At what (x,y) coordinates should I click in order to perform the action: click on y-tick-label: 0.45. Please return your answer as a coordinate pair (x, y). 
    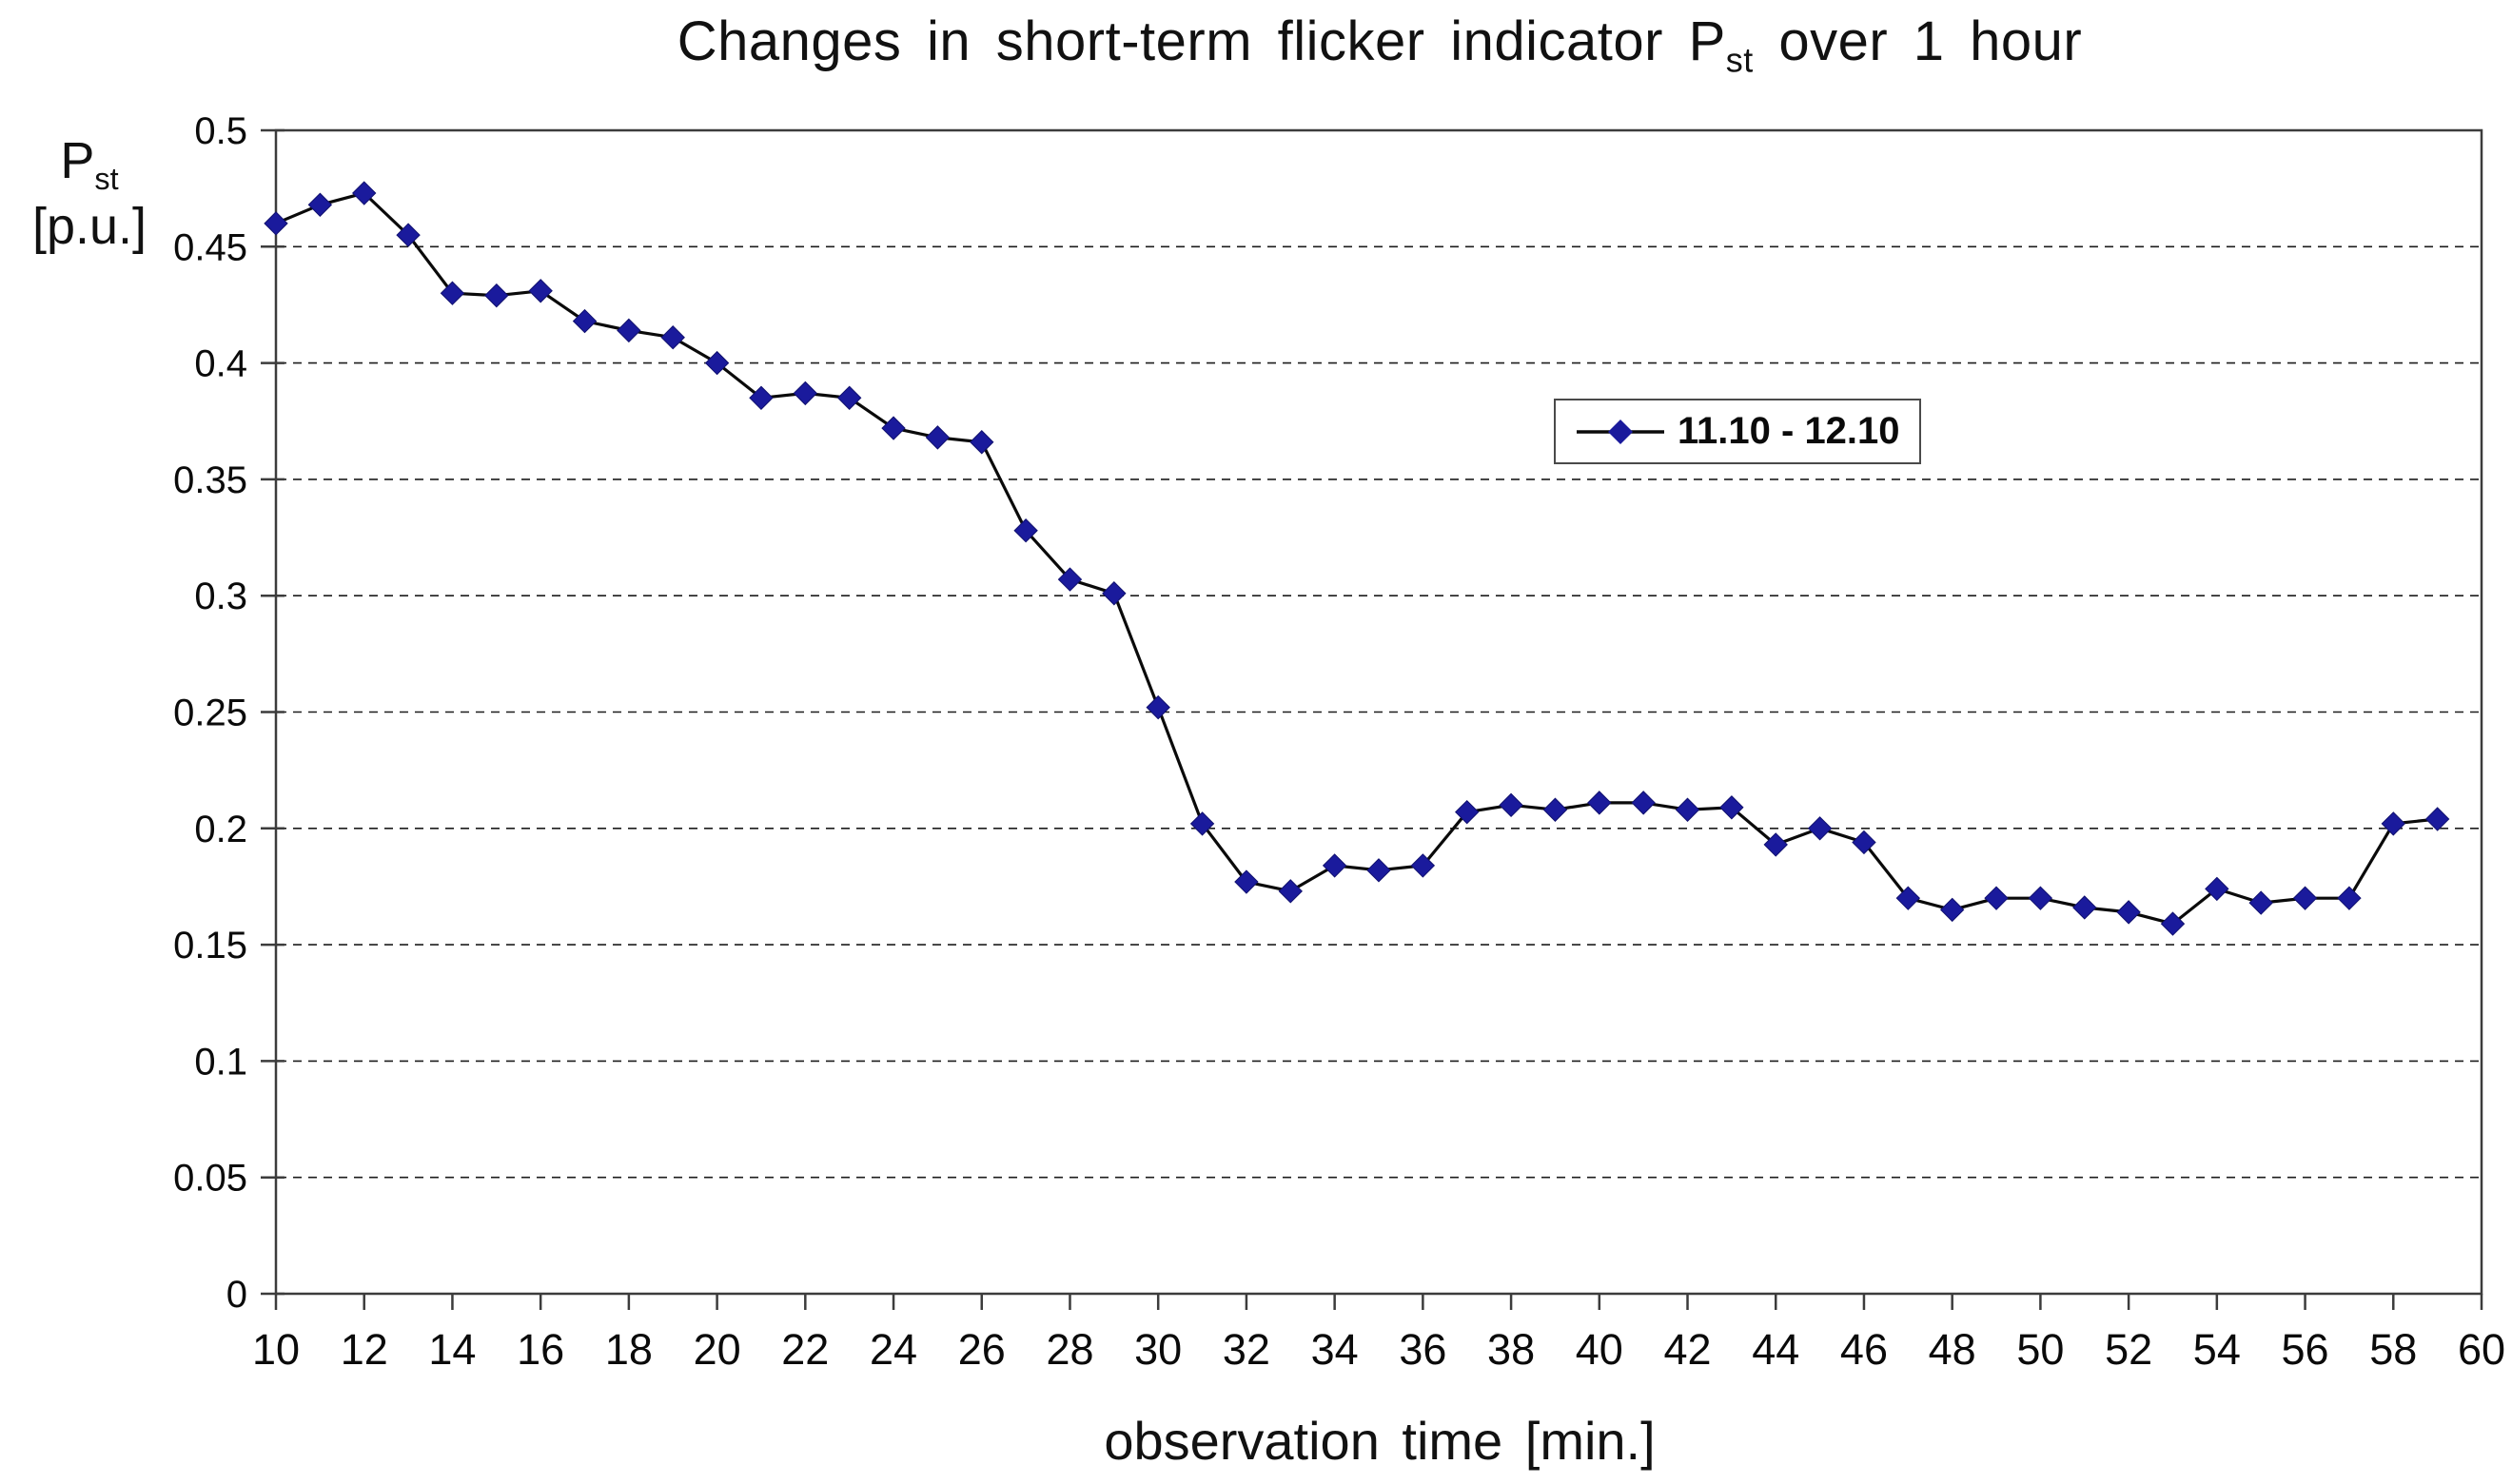
    Looking at the image, I should click on (210, 247).